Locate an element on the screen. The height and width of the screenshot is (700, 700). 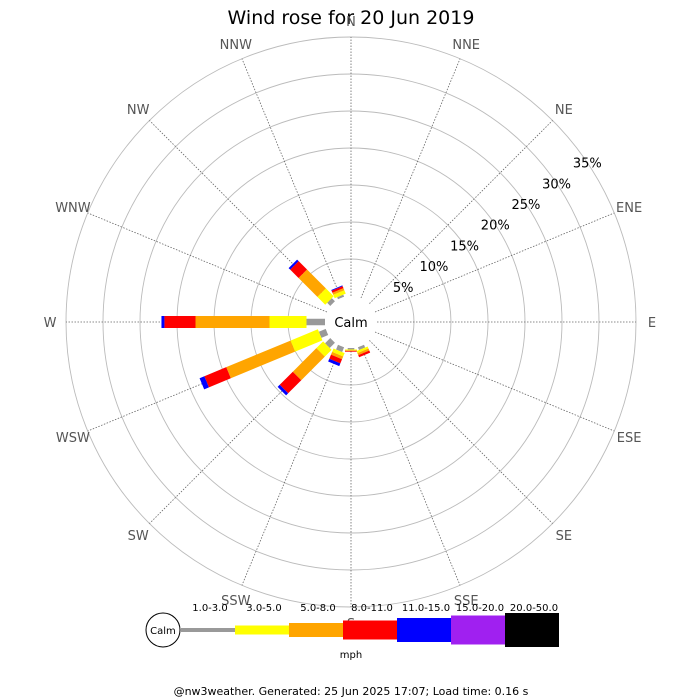
legend-calm-label: Calm is located at coordinates (163, 631).